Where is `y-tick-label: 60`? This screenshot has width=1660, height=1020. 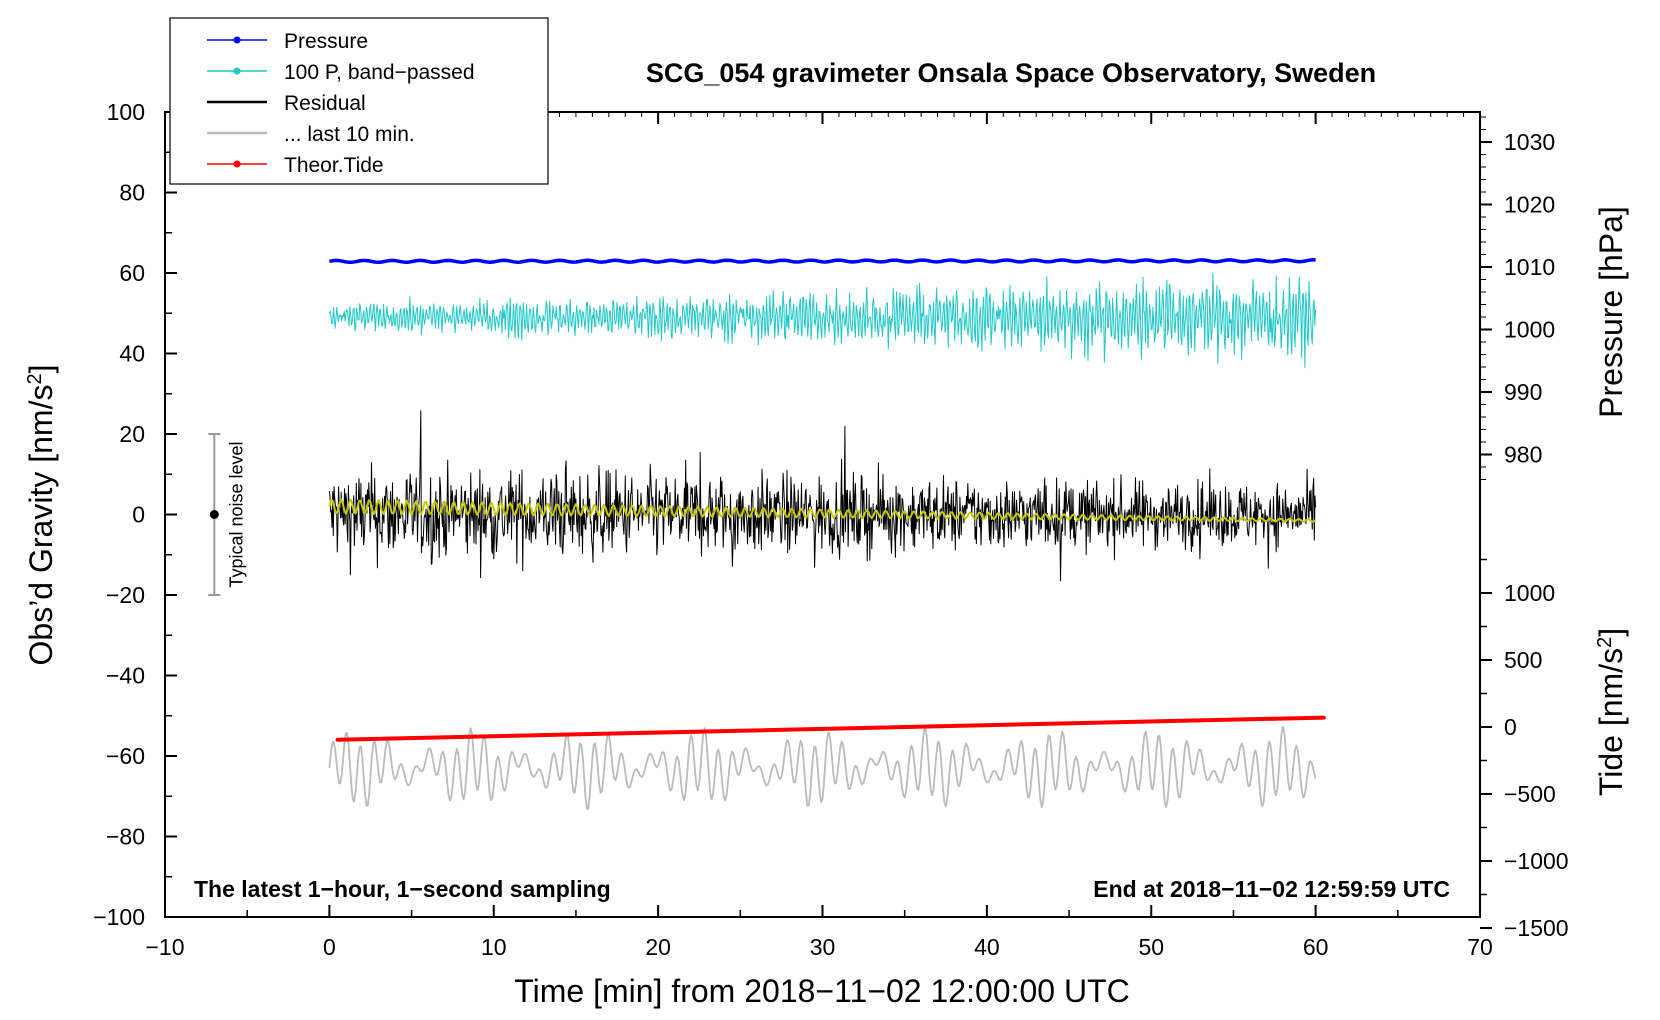 y-tick-label: 60 is located at coordinates (132, 273).